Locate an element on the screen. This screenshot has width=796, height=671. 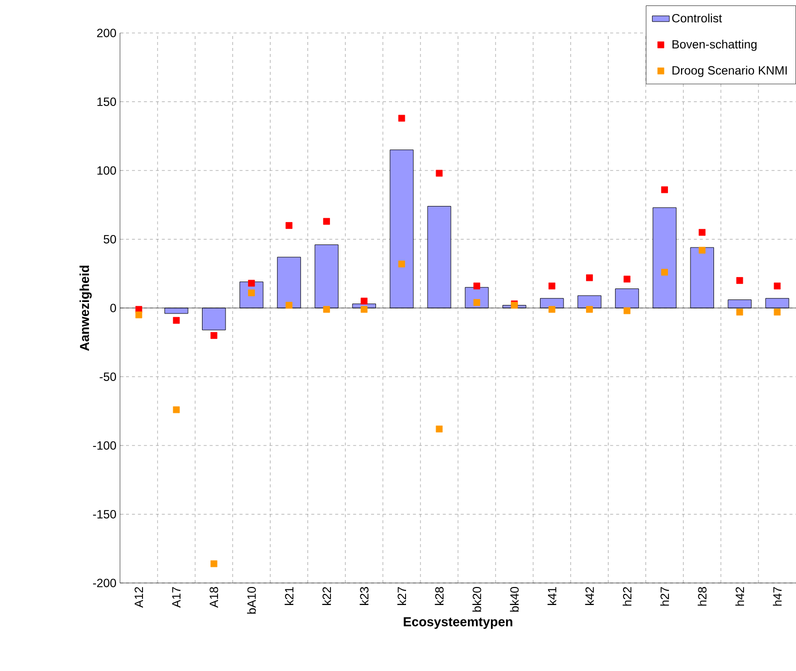
y-tick-label: -50 is located at coordinates (108, 376).